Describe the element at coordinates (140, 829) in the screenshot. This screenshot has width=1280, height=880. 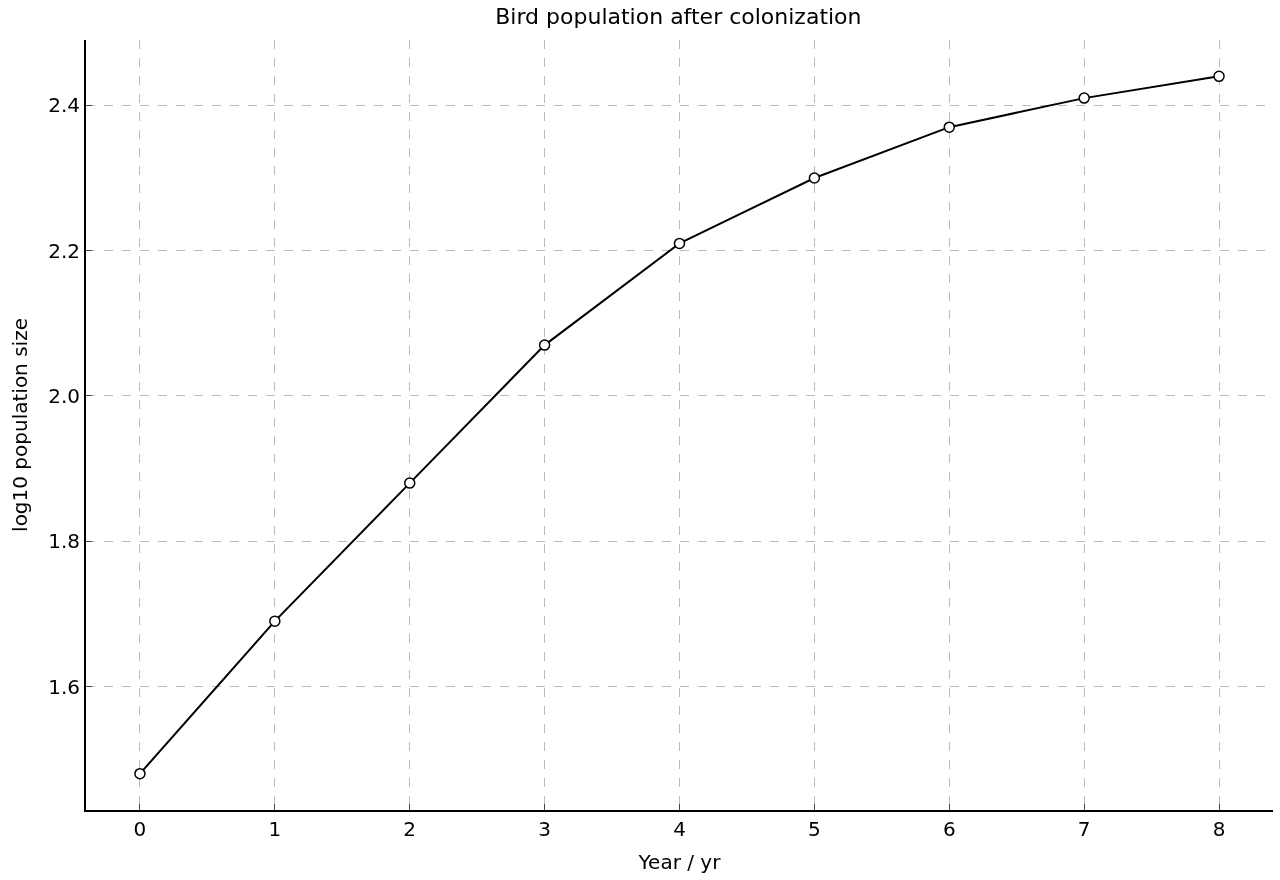
I see `x-tick-label: 0` at that location.